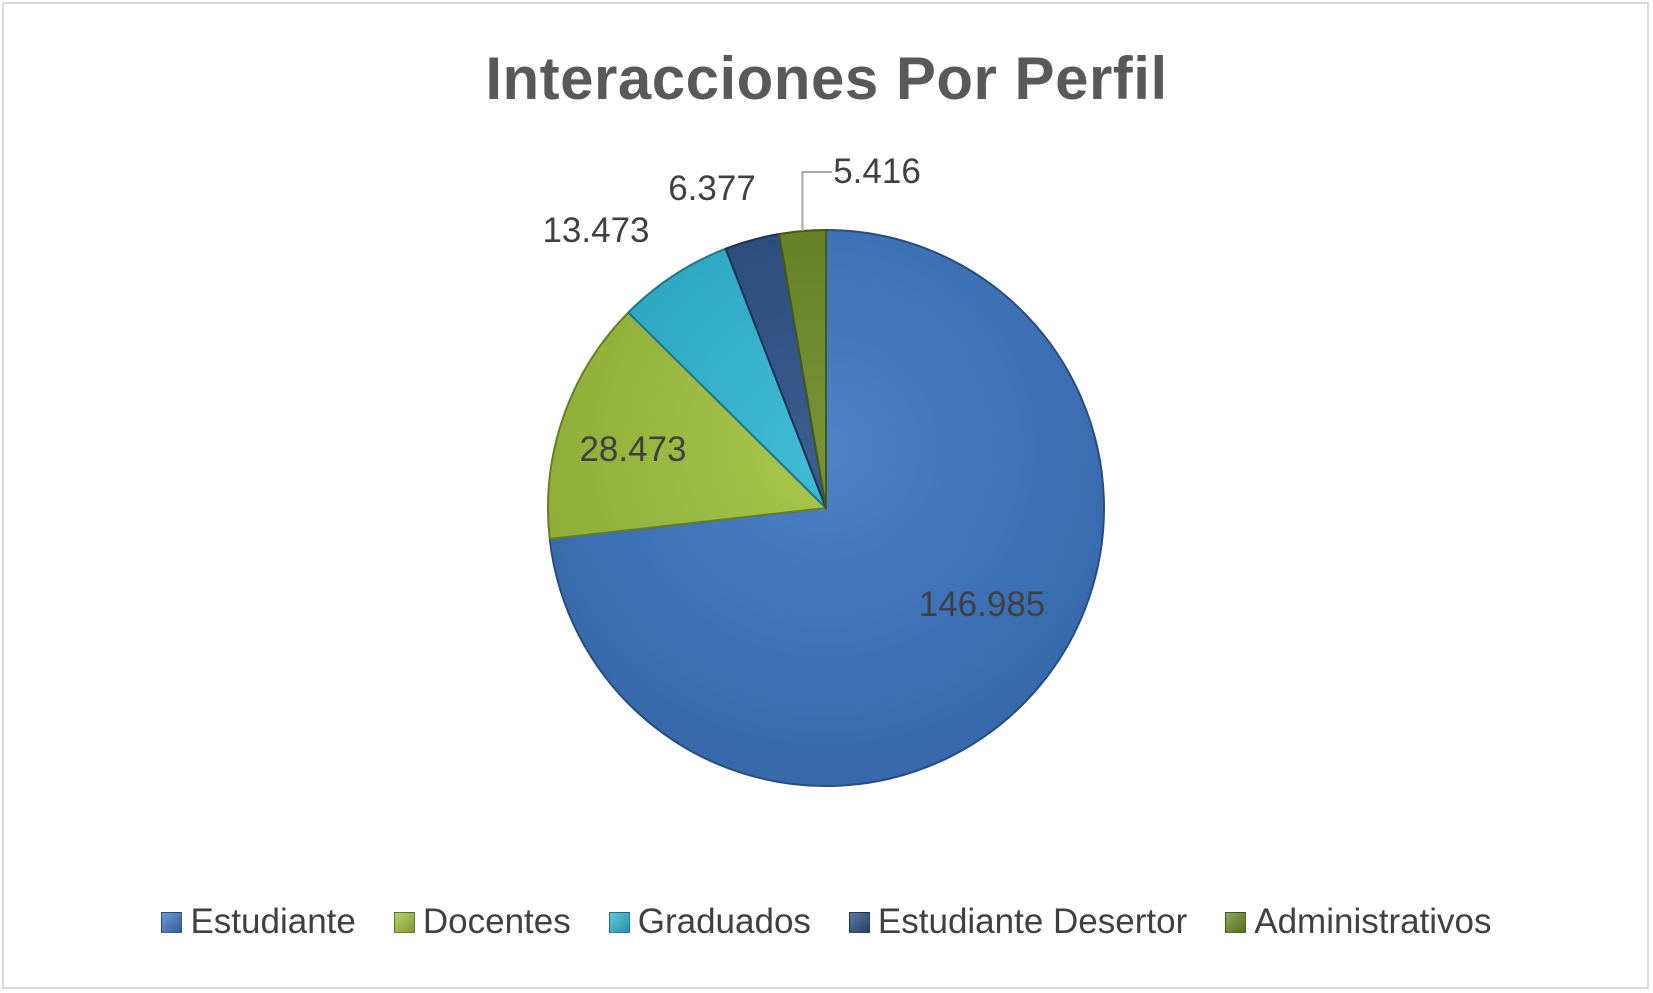 Image resolution: width=1653 pixels, height=993 pixels. I want to click on pie-slice-docentes, so click(687, 425).